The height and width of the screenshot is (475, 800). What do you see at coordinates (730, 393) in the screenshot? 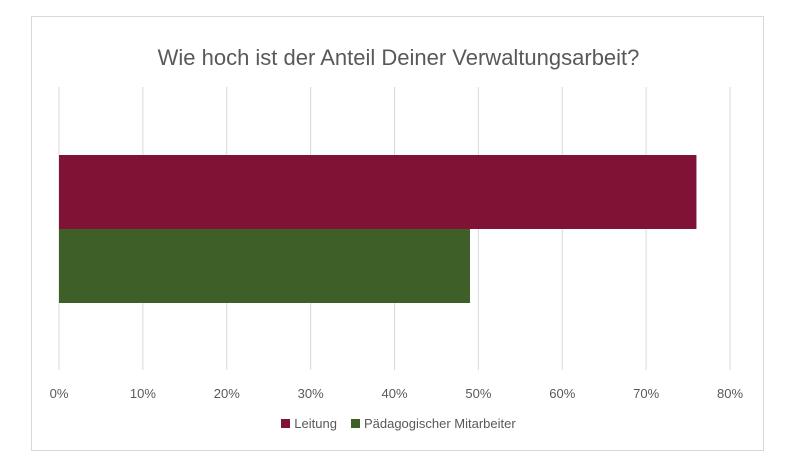
I see `x-tick-label: 80%` at bounding box center [730, 393].